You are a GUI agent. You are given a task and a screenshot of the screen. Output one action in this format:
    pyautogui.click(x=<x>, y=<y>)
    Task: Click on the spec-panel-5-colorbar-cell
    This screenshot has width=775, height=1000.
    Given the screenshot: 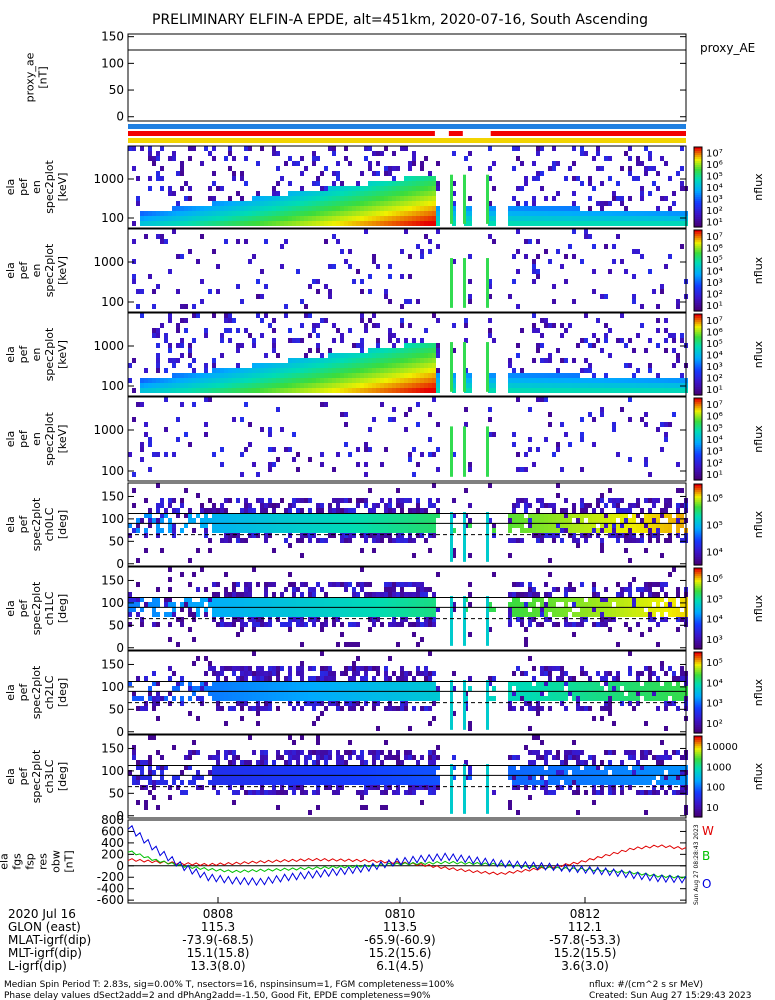 What is the action you would take?
    pyautogui.click(x=698, y=610)
    